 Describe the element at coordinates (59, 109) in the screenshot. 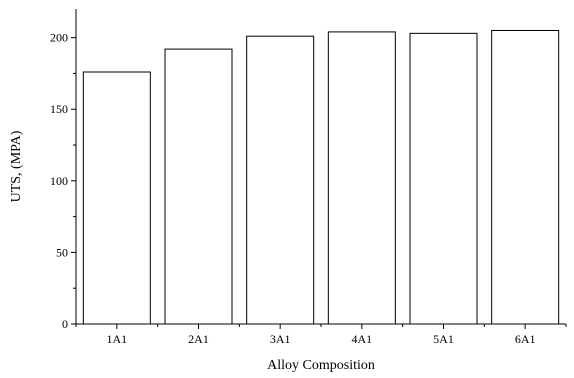

I see `y-tick-label: 150` at that location.